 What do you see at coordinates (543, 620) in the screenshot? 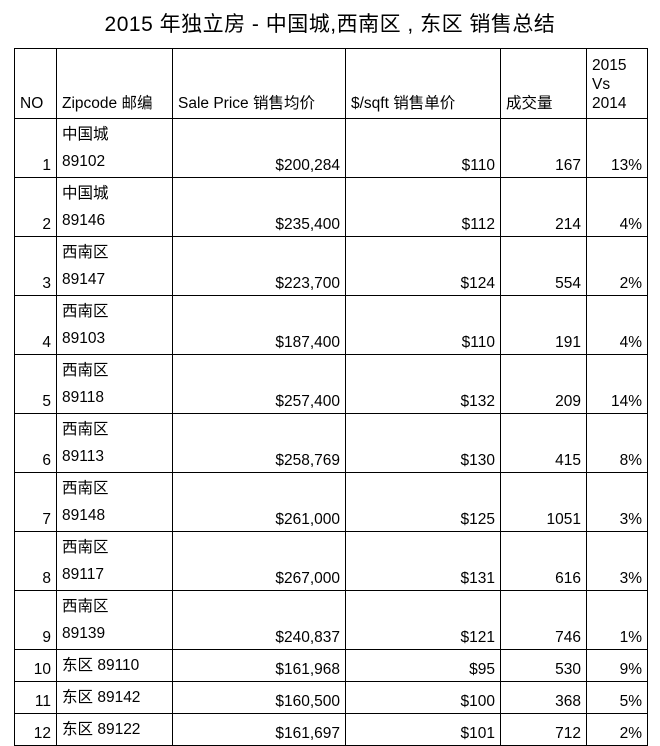
I see `sales-count-cell: 746` at bounding box center [543, 620].